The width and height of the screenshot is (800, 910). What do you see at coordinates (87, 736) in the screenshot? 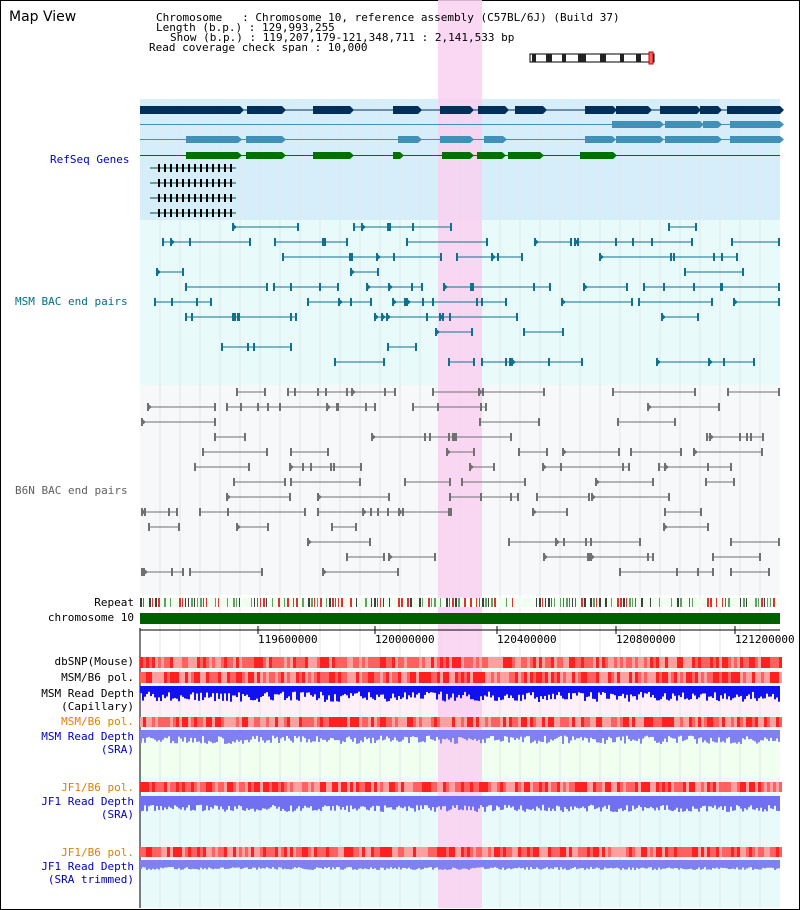
I see `track-label-msm-depth-sra: MSM Read Depth` at bounding box center [87, 736].